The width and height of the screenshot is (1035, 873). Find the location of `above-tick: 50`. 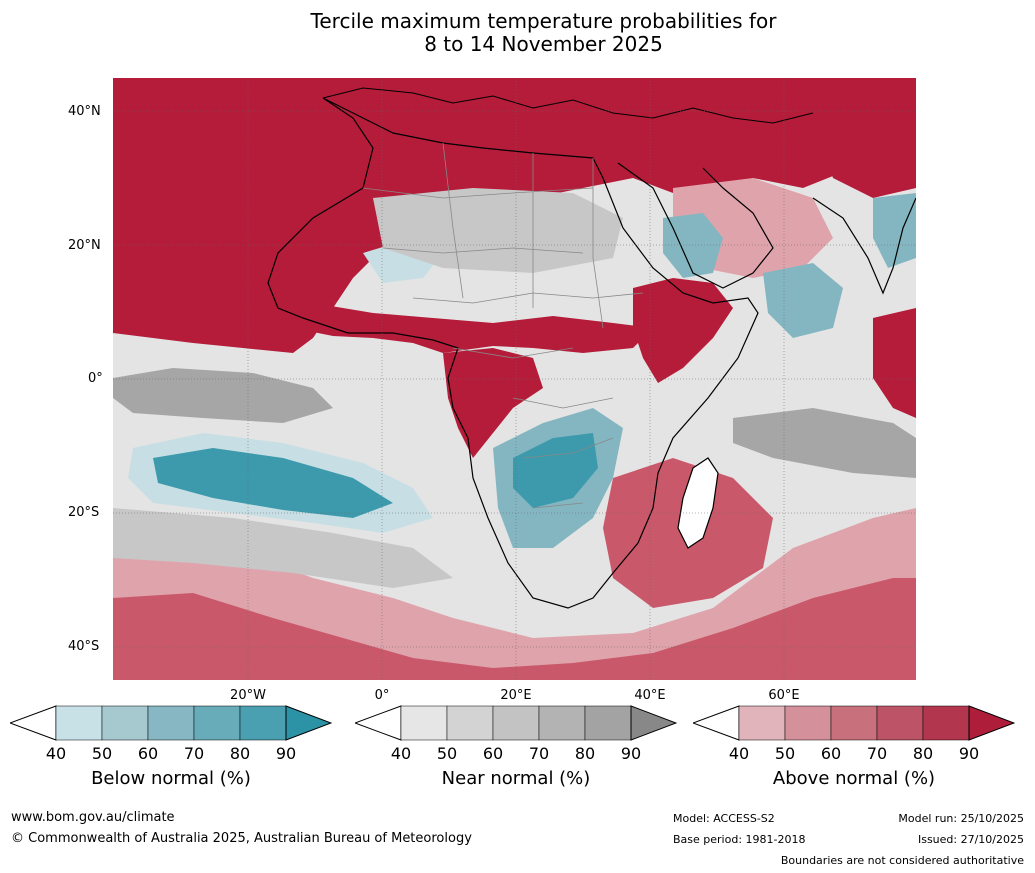

above-tick: 50 is located at coordinates (785, 753).